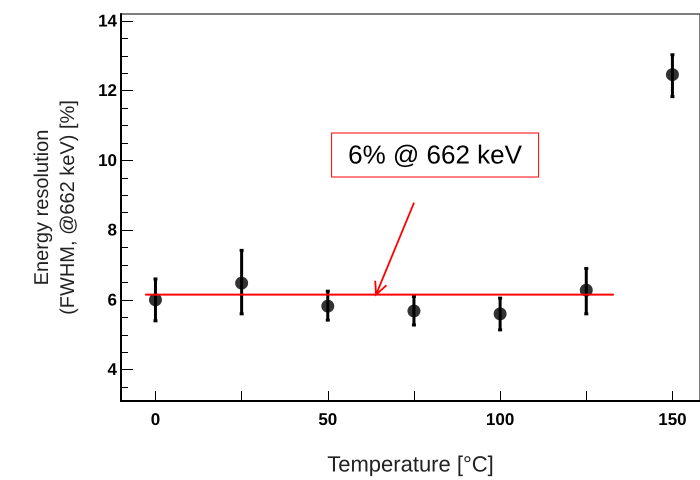 The image size is (700, 480). Describe the element at coordinates (112, 230) in the screenshot. I see `y-tick-label: 8` at that location.